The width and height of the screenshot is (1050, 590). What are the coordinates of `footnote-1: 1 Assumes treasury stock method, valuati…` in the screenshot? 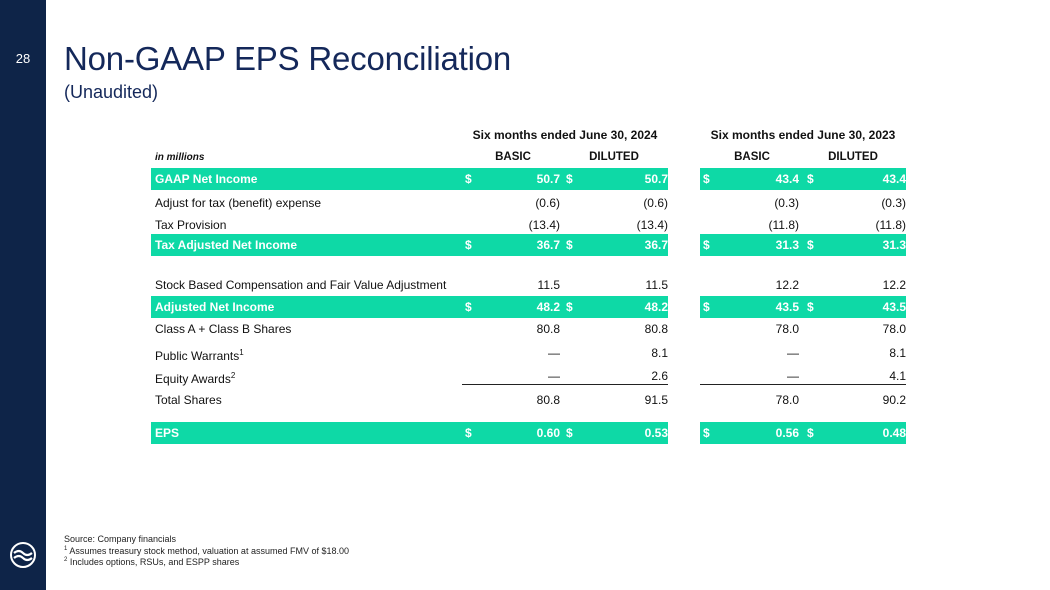 It's located at (206, 551).